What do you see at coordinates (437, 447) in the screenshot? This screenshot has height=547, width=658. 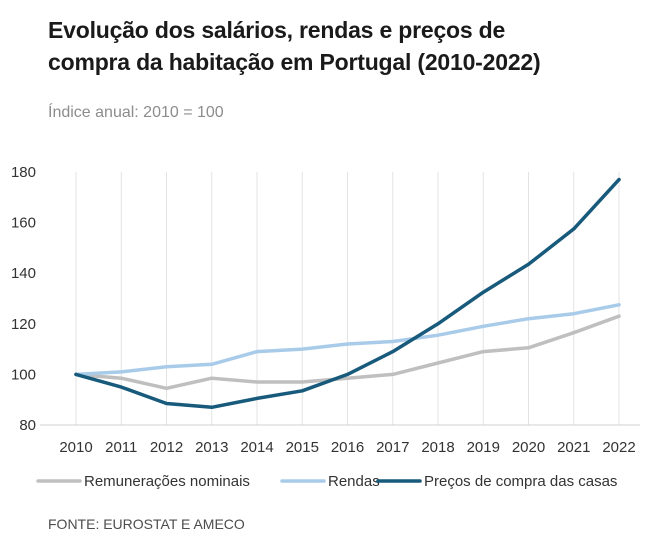 I see `x-tick-label: 2018` at bounding box center [437, 447].